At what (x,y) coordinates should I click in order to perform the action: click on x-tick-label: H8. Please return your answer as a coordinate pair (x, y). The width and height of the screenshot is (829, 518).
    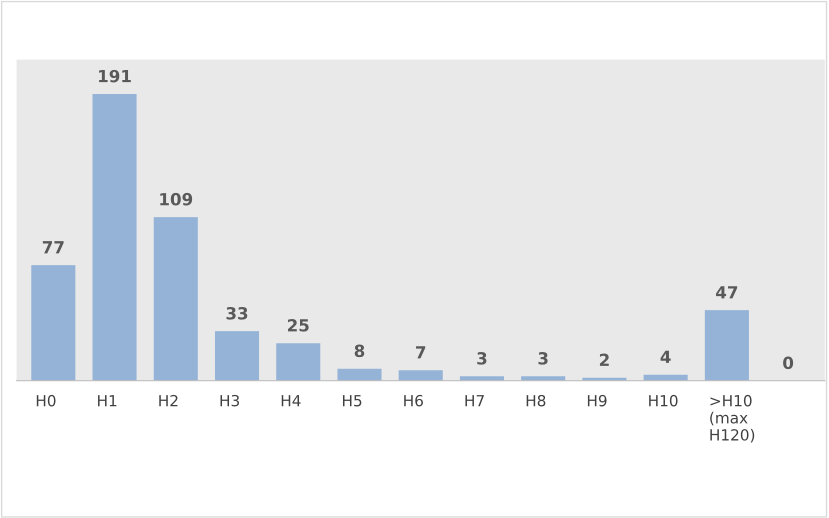
    Looking at the image, I should click on (536, 400).